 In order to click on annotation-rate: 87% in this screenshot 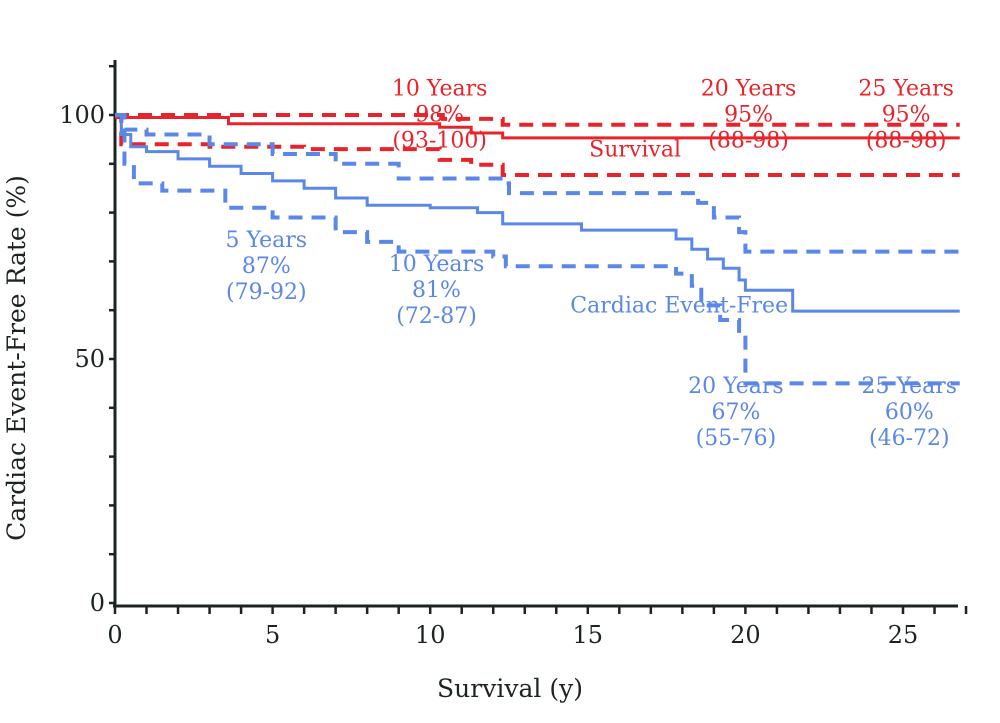, I will do `click(266, 266)`.